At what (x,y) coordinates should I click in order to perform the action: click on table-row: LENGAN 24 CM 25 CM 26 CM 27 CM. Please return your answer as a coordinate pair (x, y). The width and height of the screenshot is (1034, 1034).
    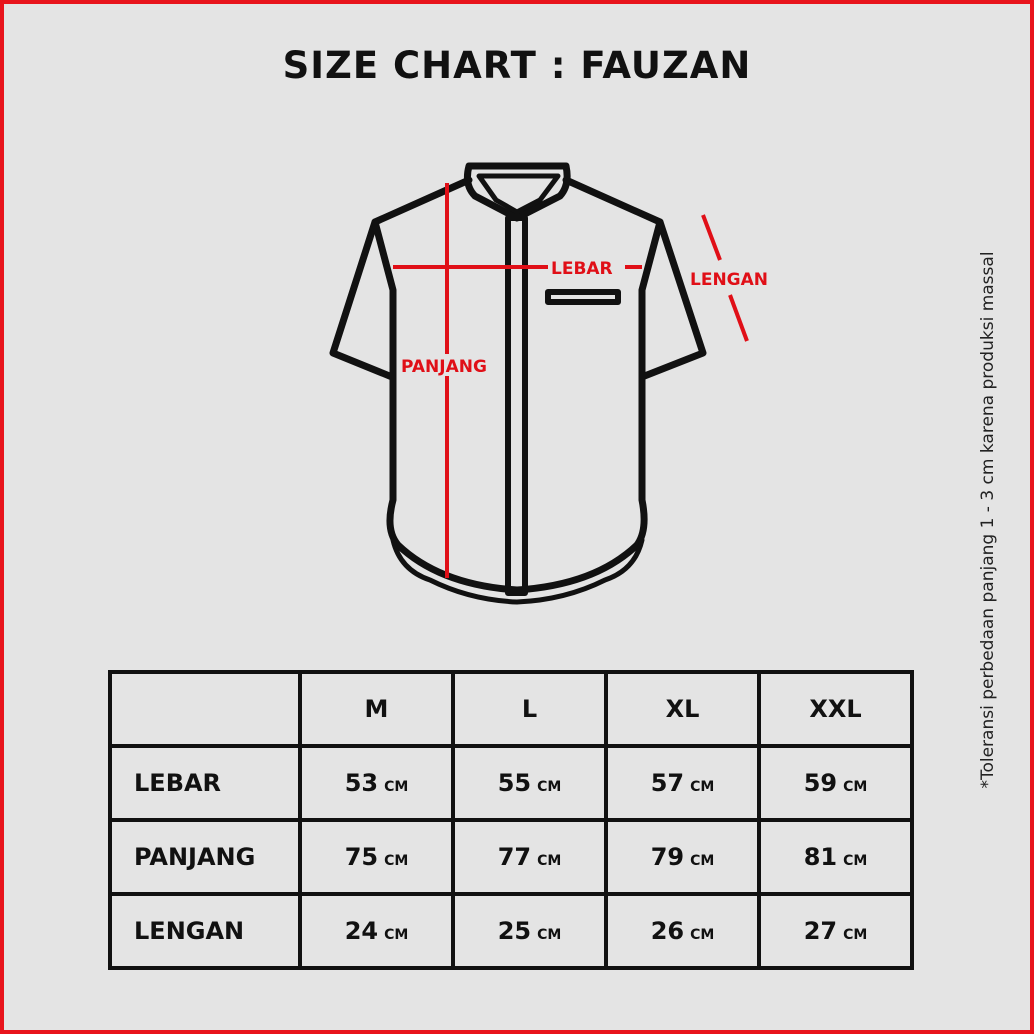
    Looking at the image, I should click on (511, 931).